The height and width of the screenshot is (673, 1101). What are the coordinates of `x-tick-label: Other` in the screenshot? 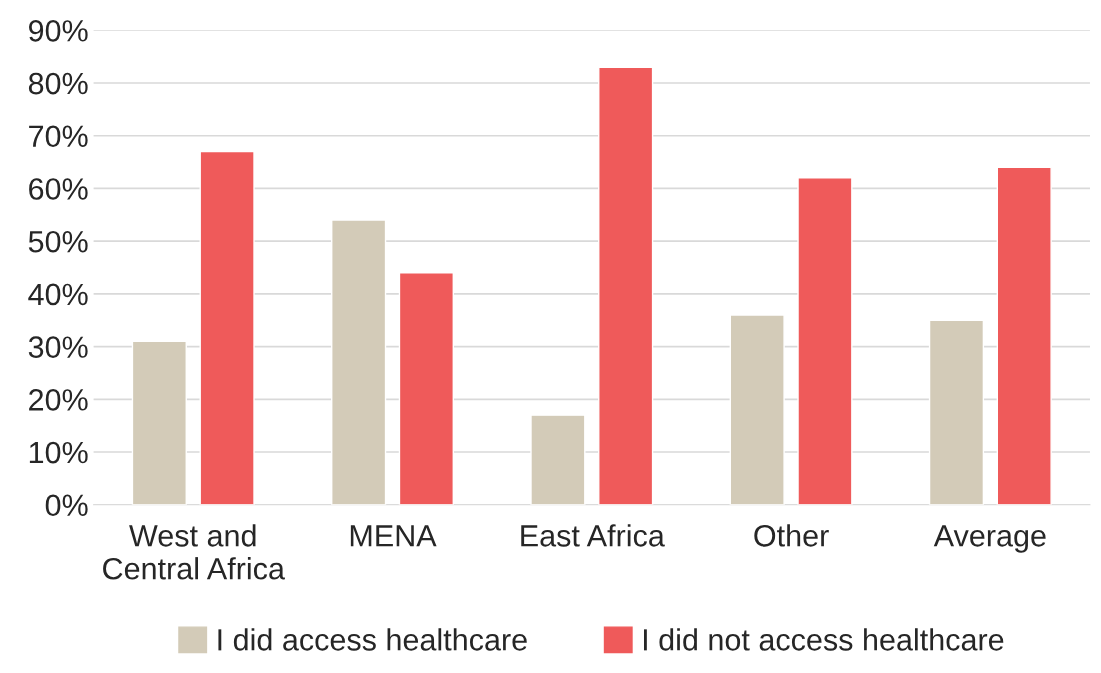 It's located at (791, 535).